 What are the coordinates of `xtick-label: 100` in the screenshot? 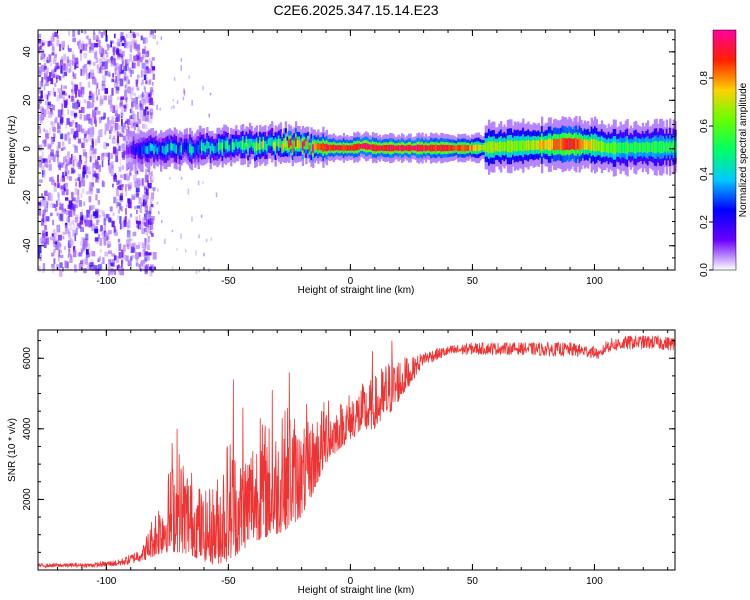 It's located at (594, 581).